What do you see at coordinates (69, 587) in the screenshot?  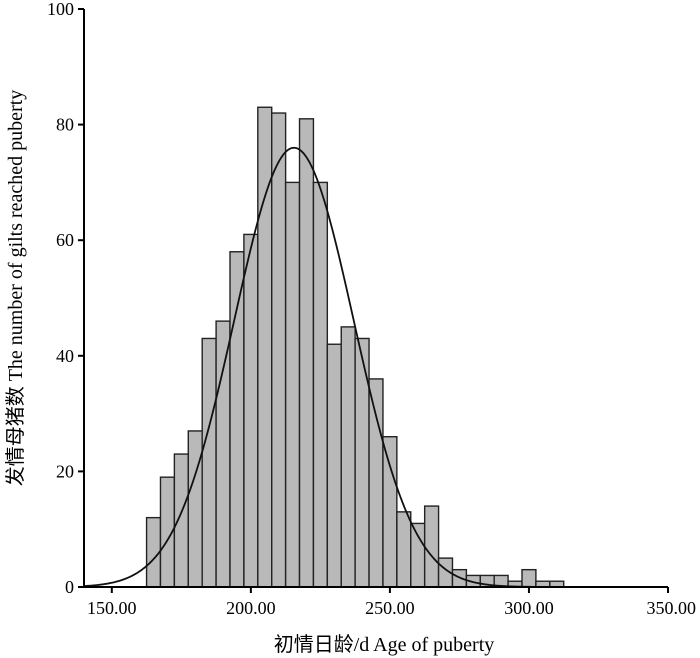 I see `y-tick-label-0: 0` at bounding box center [69, 587].